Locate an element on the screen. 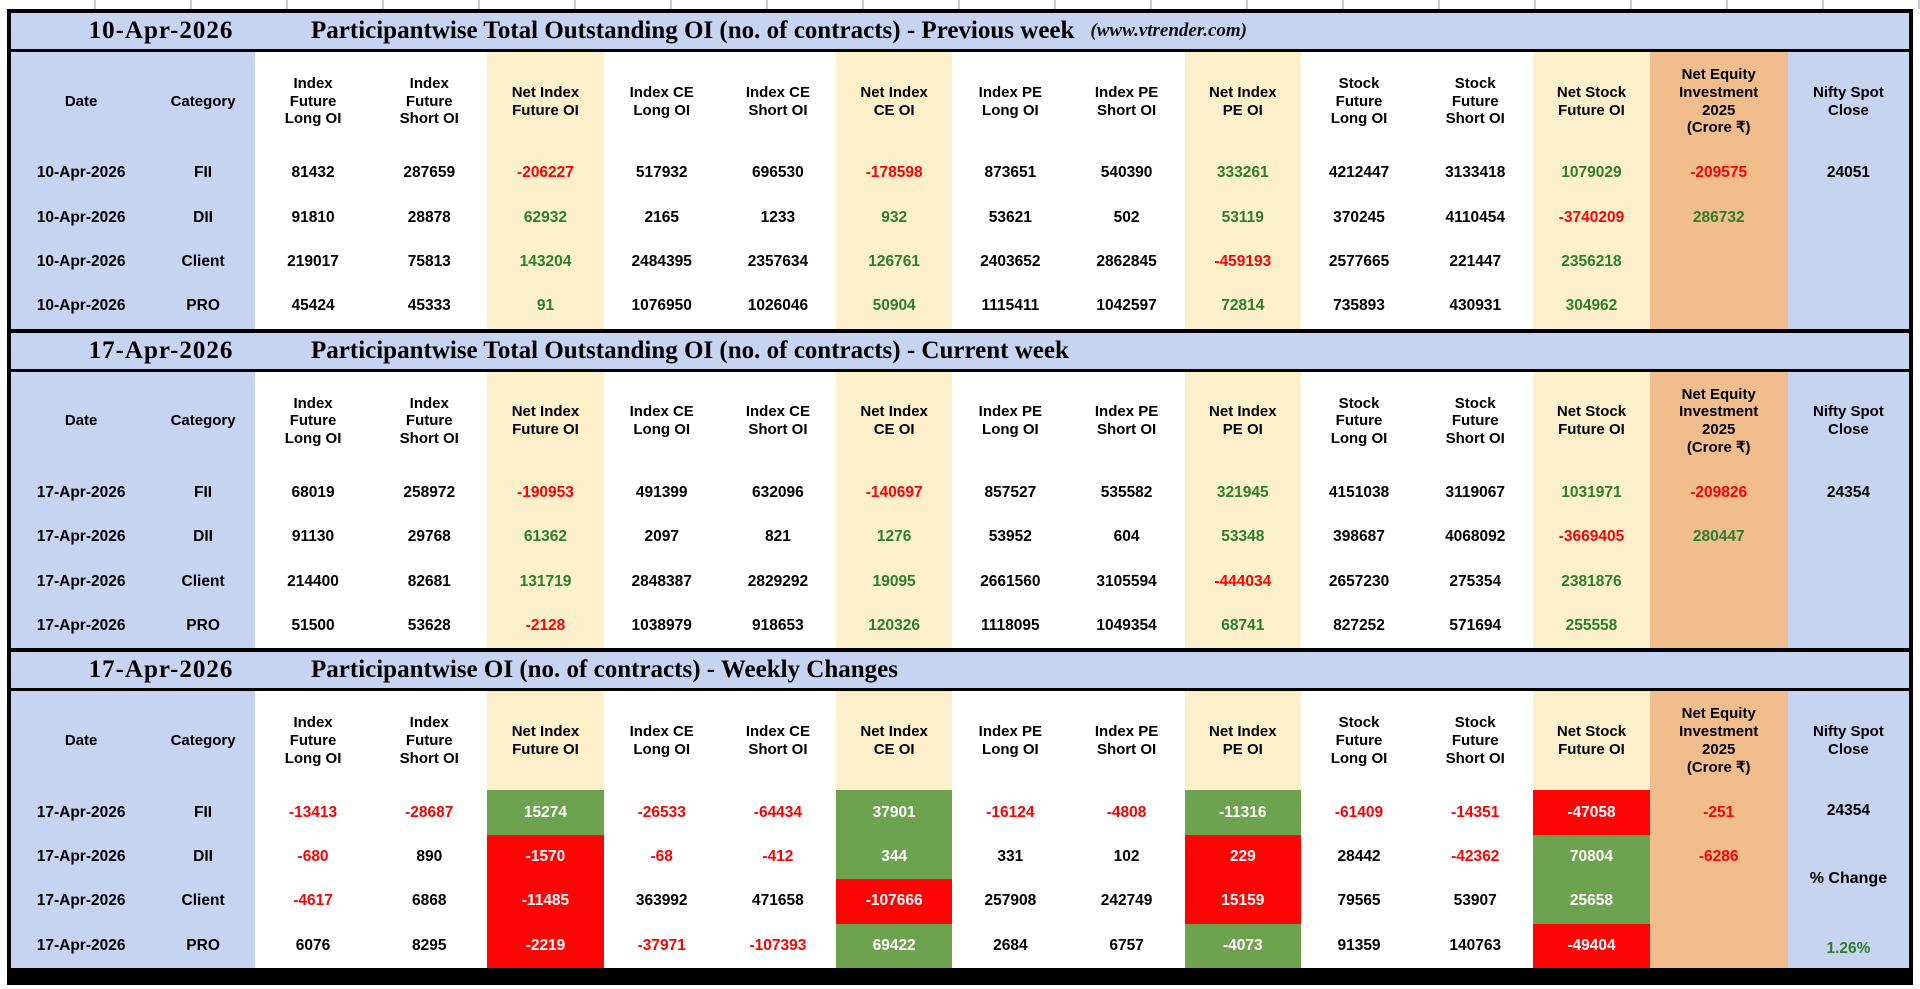  value-index-pe-long-oi: 257908 is located at coordinates (1010, 901).